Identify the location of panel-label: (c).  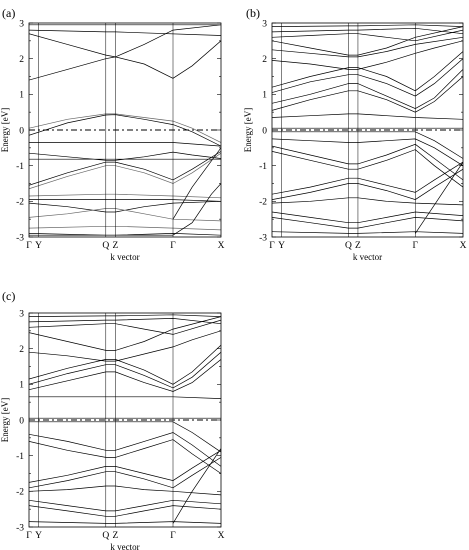
(8, 296).